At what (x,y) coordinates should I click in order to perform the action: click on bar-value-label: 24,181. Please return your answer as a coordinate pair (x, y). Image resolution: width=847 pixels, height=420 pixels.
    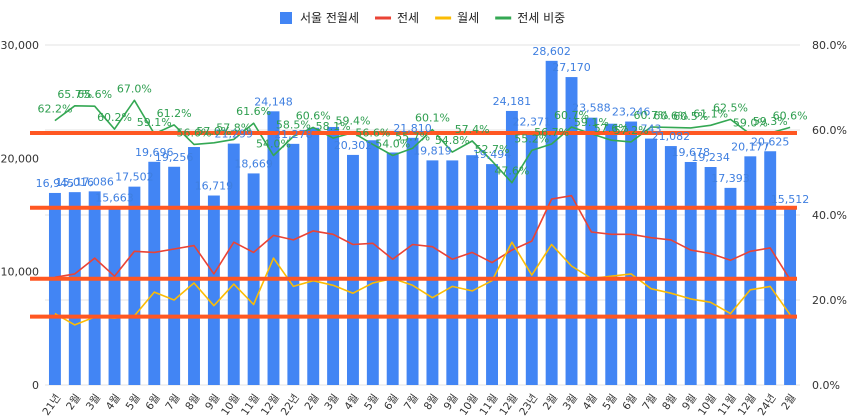
    Looking at the image, I should click on (512, 101).